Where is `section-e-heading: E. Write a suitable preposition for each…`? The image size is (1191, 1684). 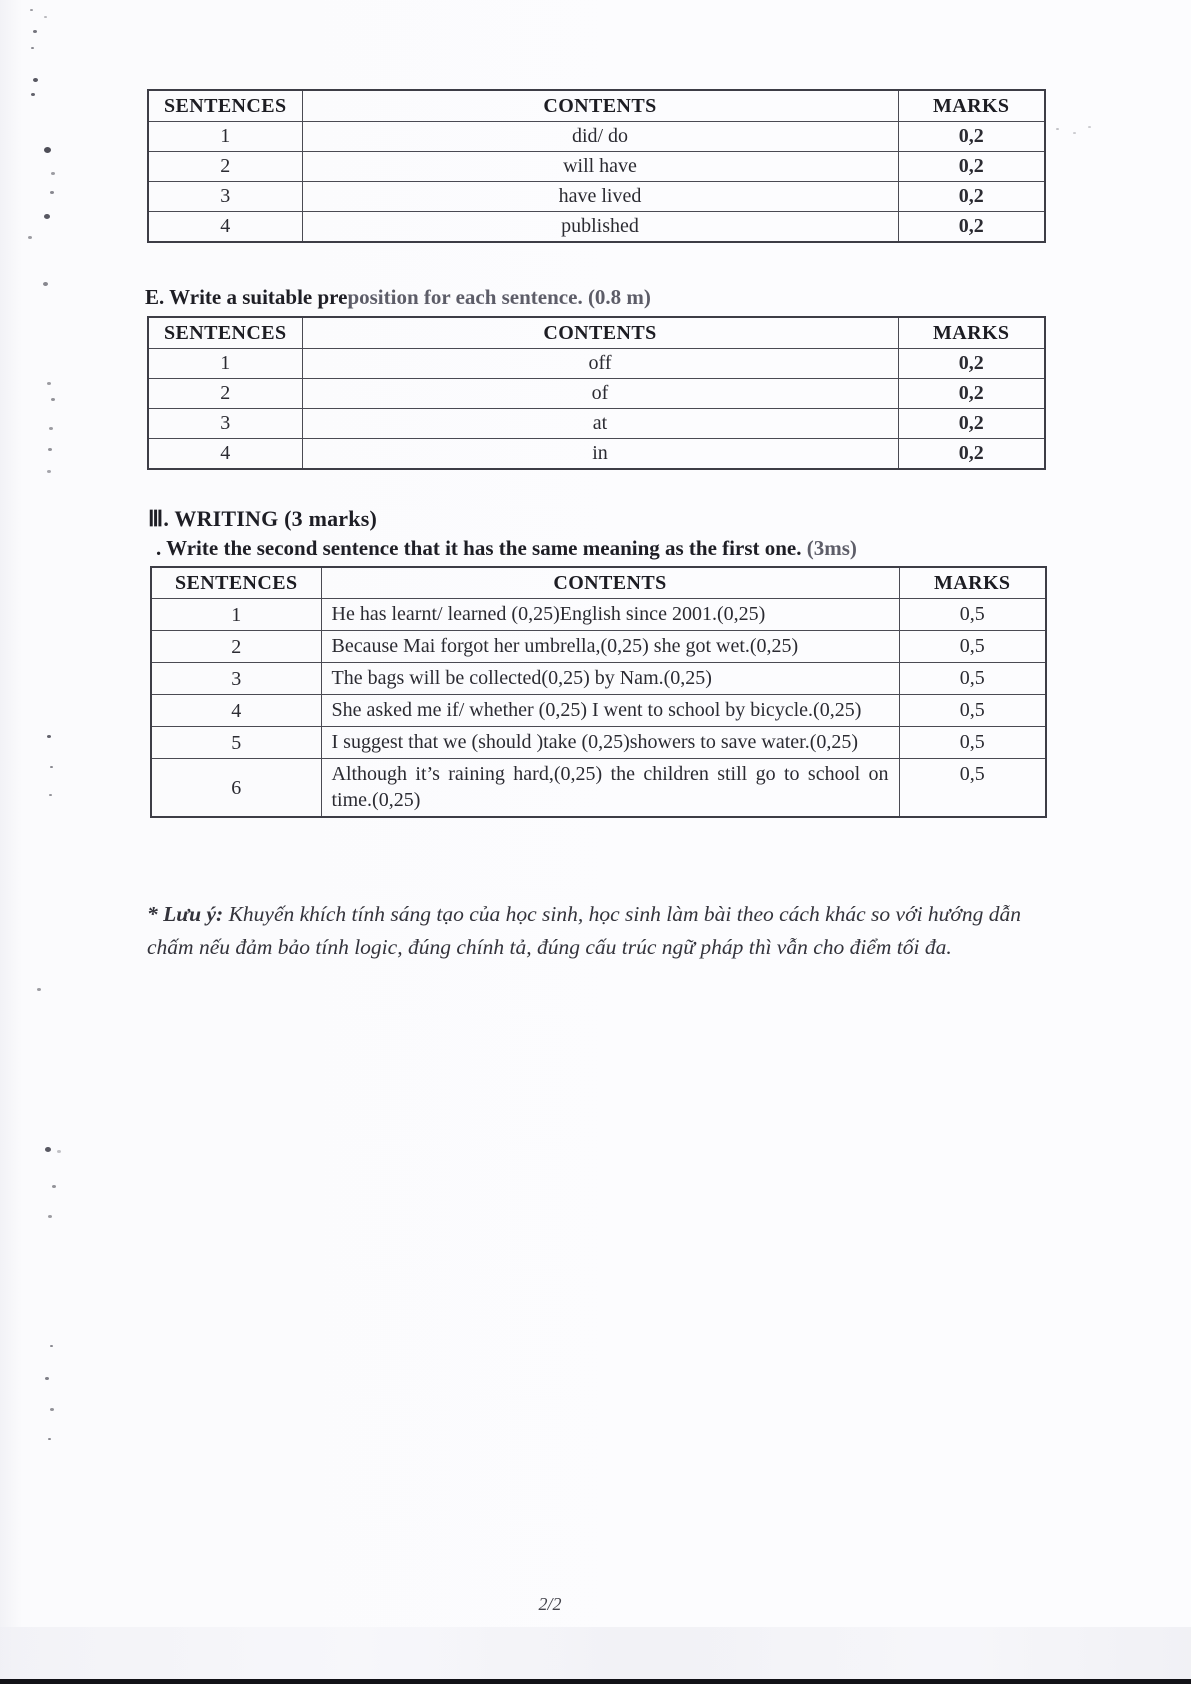
section-e-heading: E. Write a suitable preposition for each… is located at coordinates (398, 297).